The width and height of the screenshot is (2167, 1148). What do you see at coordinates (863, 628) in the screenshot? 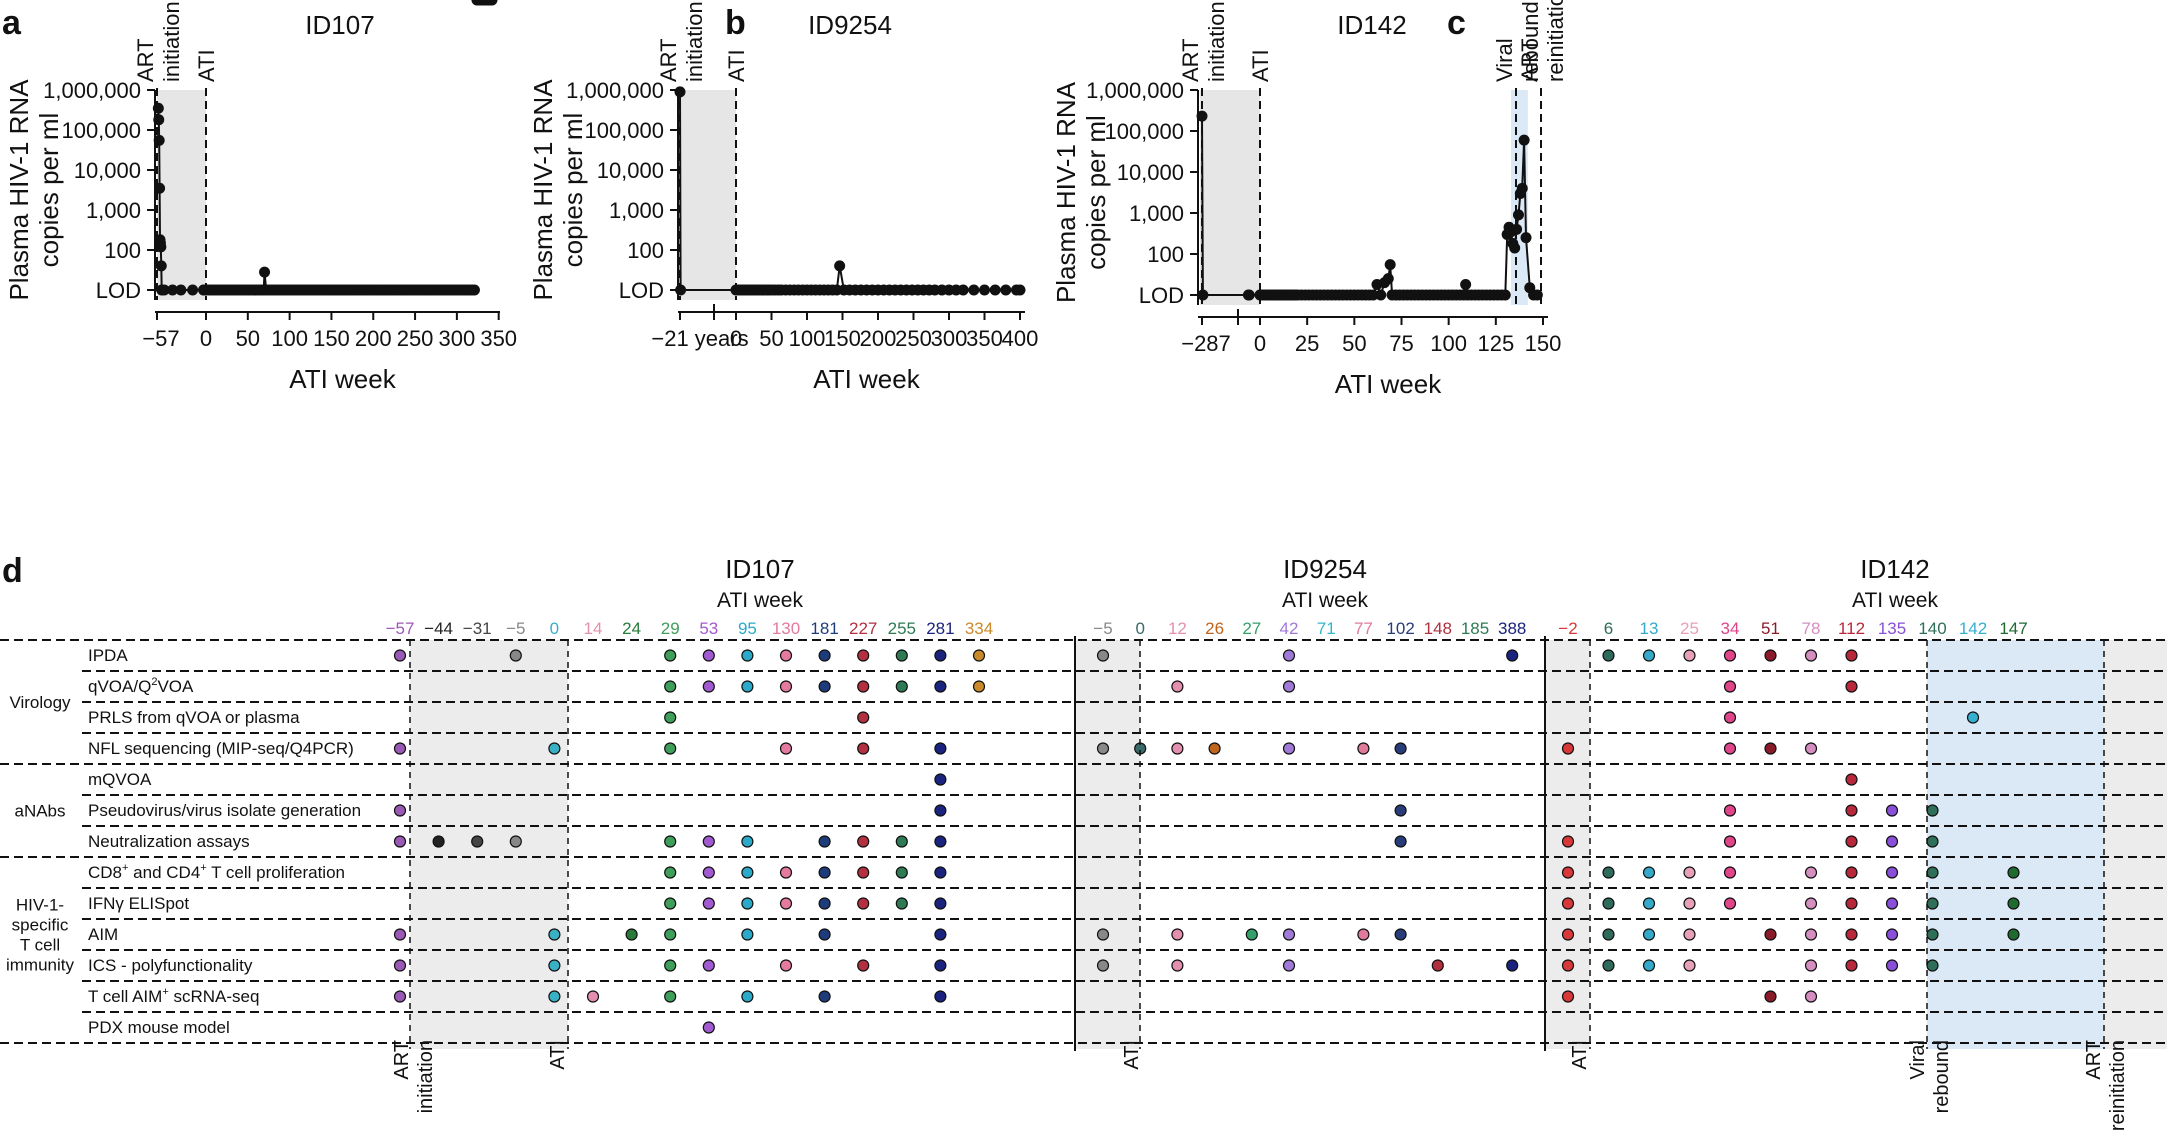
I see `column-label: 227` at bounding box center [863, 628].